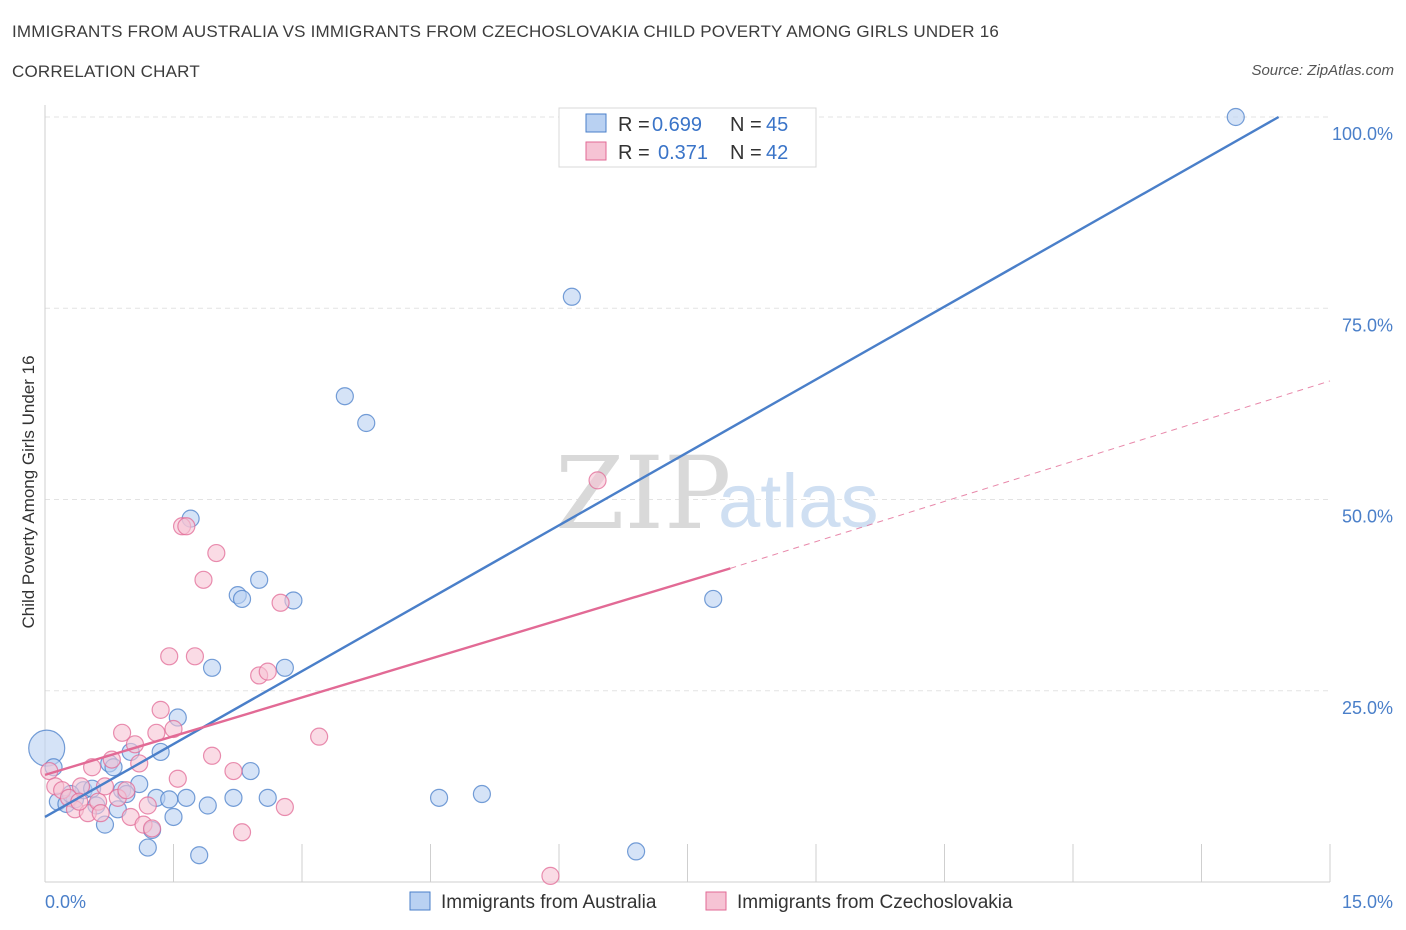 This screenshot has width=1406, height=930. Describe the element at coordinates (798, 501) in the screenshot. I see `watermark-atlas: atlas` at that location.